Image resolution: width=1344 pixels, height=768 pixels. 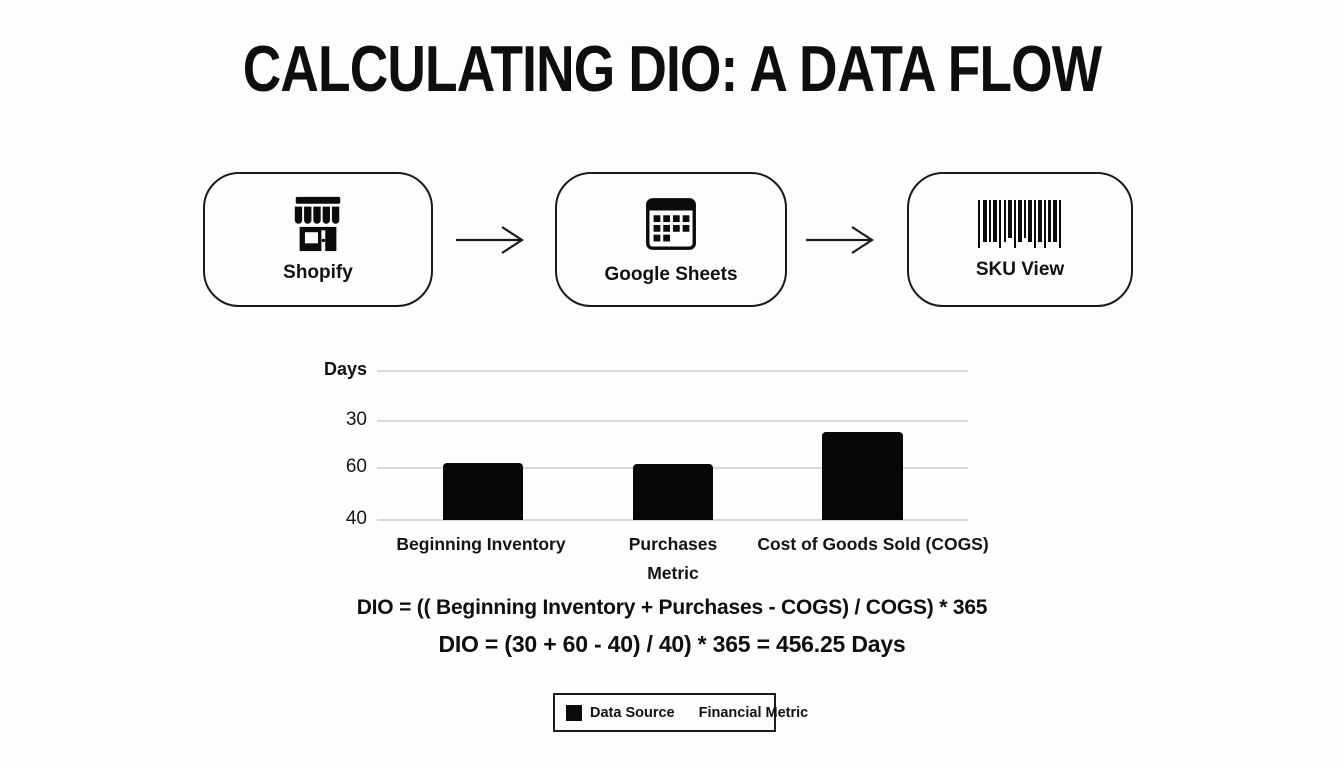 I want to click on flow-node-label: Google Sheets, so click(x=671, y=274).